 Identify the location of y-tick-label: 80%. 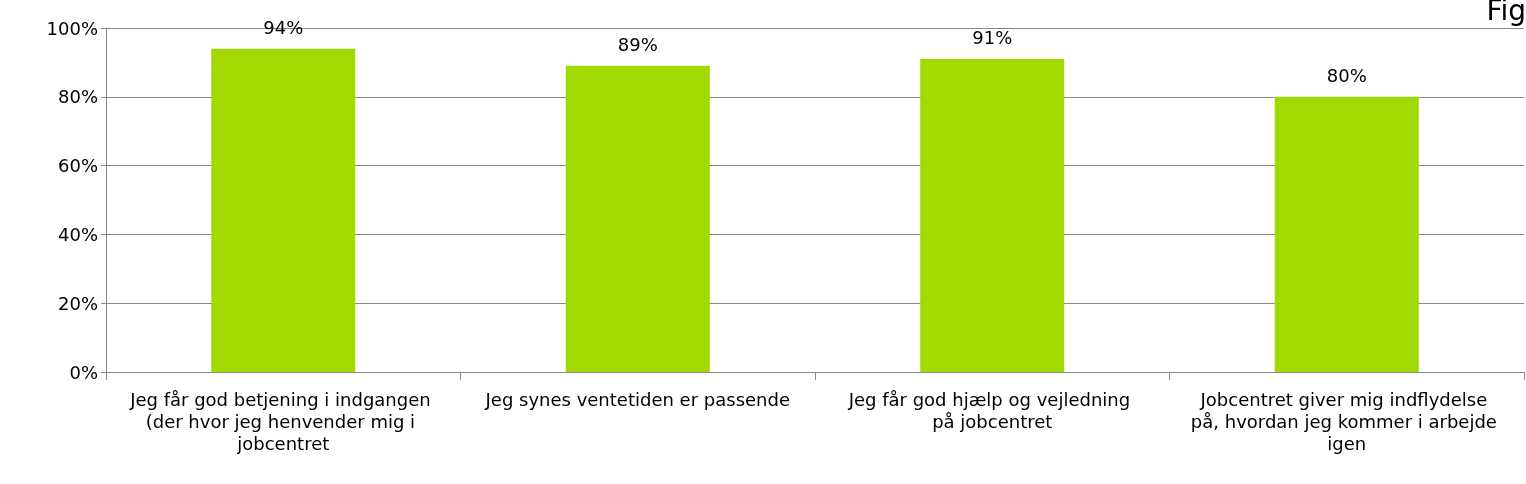
(77, 97).